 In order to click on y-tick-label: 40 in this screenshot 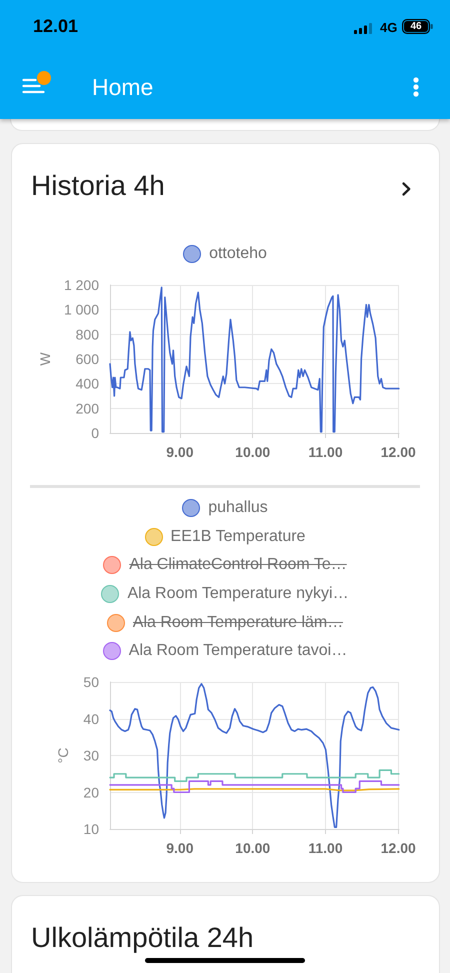, I will do `click(91, 718)`.